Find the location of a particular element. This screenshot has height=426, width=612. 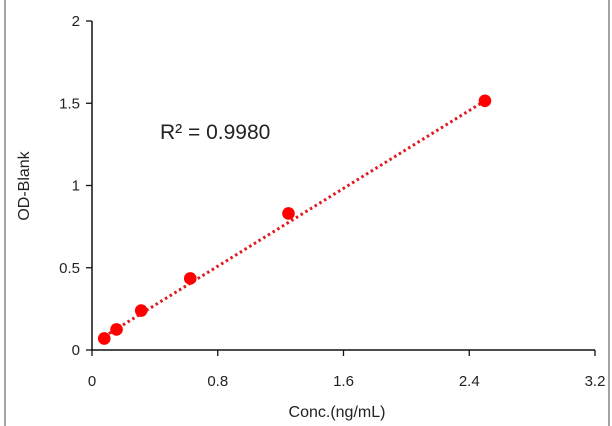

y-tick-label: 2 is located at coordinates (76, 21).